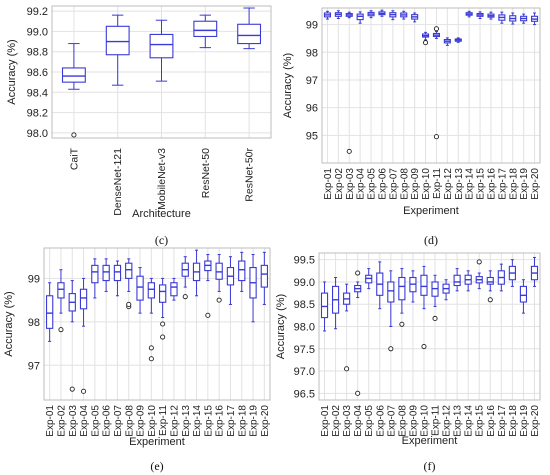  What do you see at coordinates (312, 53) in the screenshot?
I see `y-tick-label: 98` at bounding box center [312, 53].